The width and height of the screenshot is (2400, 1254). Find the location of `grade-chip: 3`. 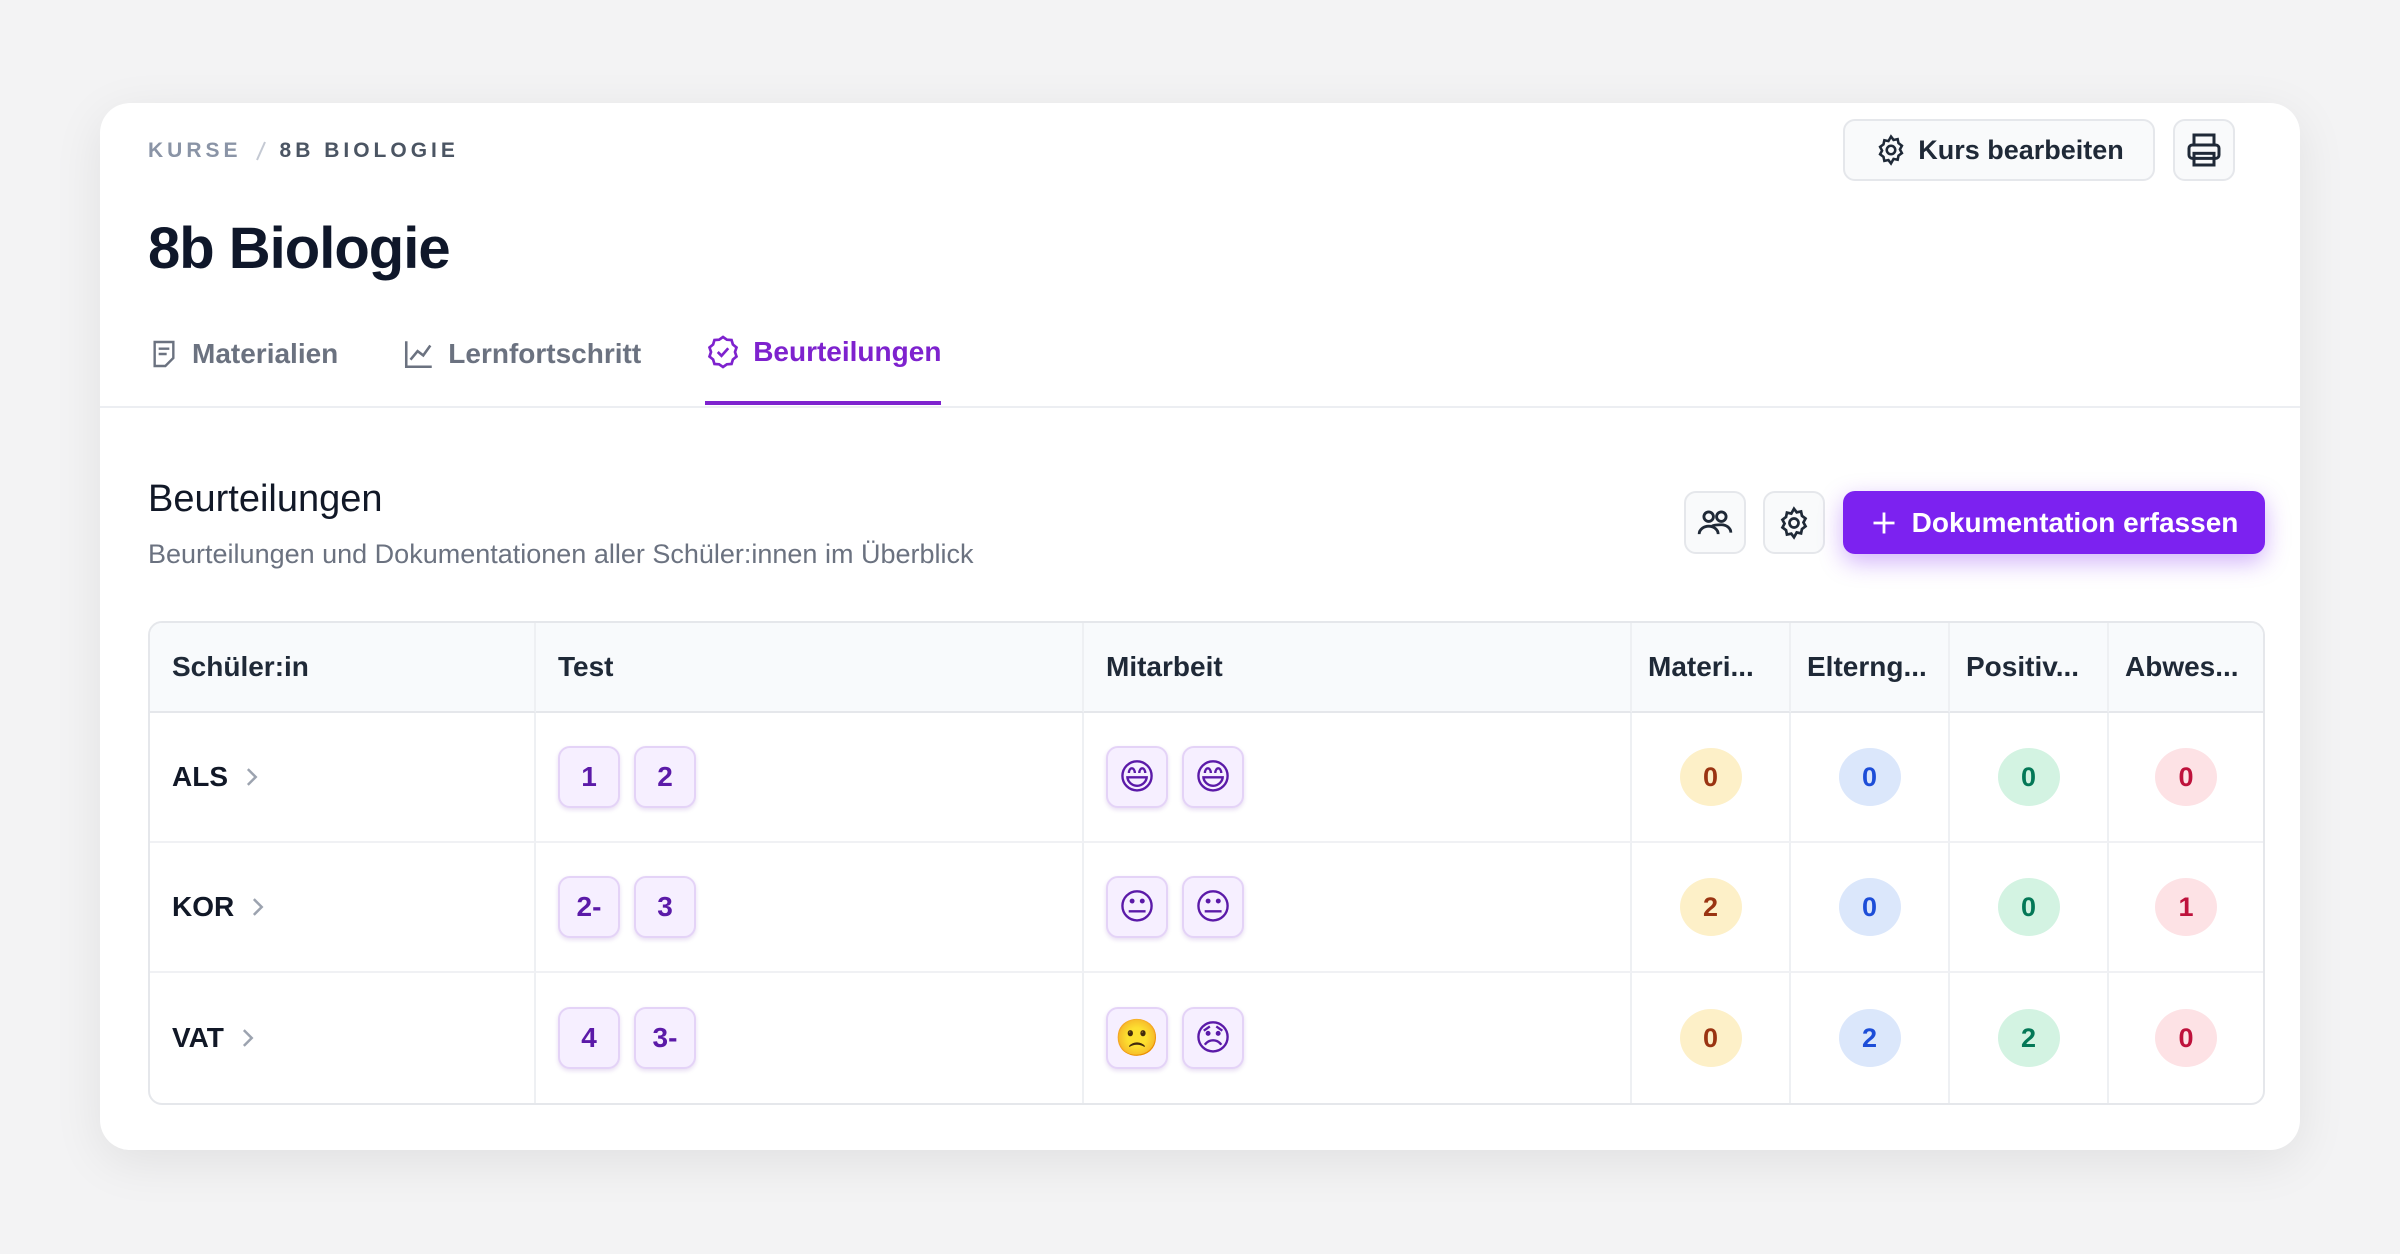

grade-chip: 3 is located at coordinates (665, 907).